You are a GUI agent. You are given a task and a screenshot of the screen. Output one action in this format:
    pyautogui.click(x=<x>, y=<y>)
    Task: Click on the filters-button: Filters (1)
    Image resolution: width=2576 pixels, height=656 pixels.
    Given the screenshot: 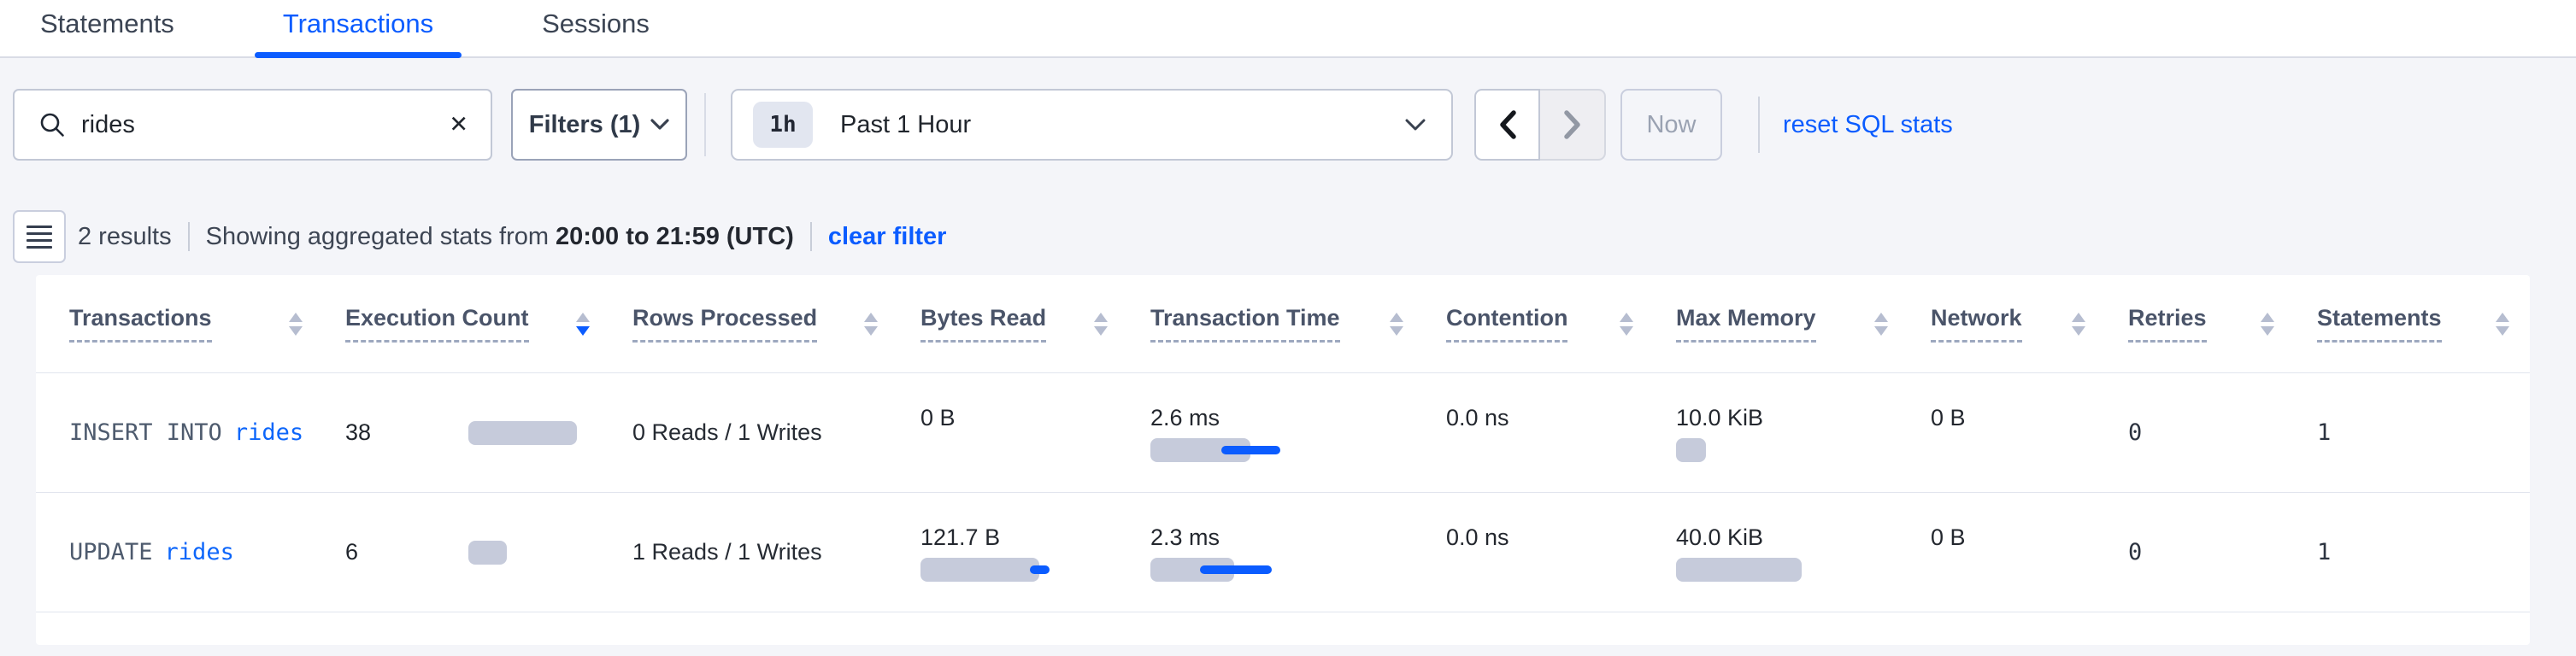 What is the action you would take?
    pyautogui.click(x=599, y=125)
    